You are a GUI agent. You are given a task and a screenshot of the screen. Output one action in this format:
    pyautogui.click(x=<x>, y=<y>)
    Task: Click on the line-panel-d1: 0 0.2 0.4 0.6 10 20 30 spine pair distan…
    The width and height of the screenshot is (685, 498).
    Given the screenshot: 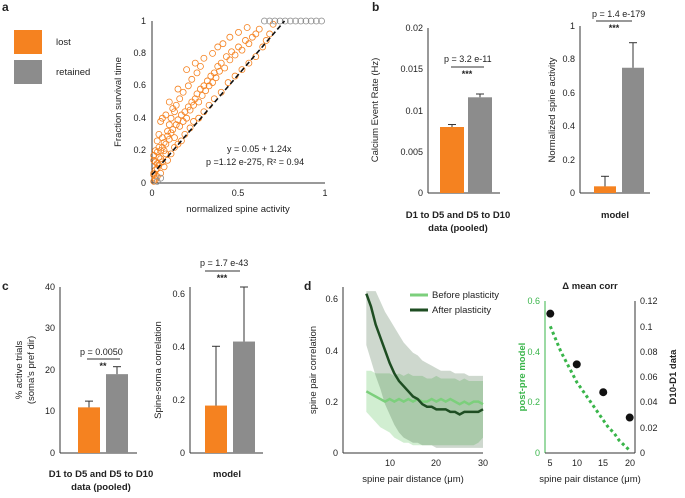 What is the action you would take?
    pyautogui.click(x=403, y=386)
    